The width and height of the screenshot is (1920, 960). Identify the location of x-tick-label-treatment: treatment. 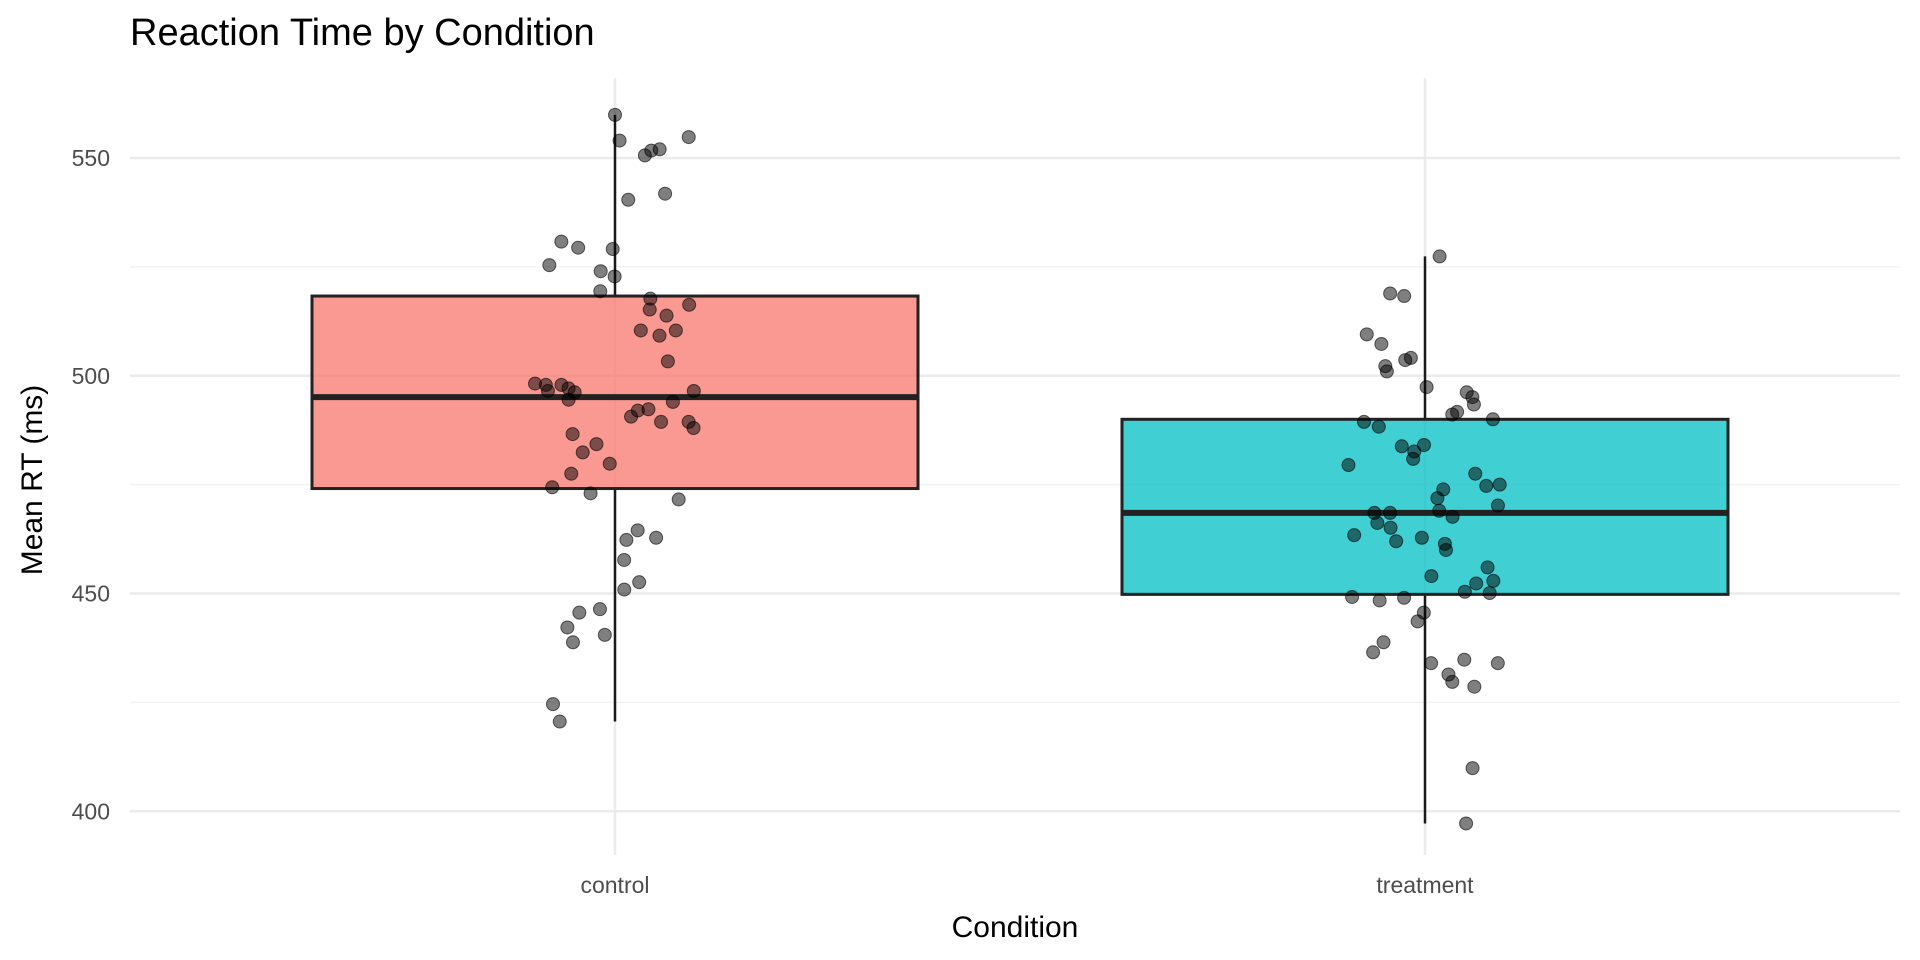
(1425, 885).